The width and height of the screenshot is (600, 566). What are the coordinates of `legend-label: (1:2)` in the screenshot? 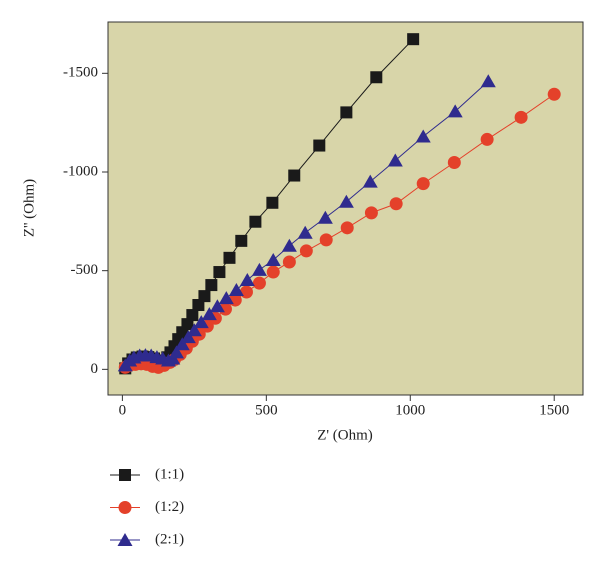 It's located at (169, 507).